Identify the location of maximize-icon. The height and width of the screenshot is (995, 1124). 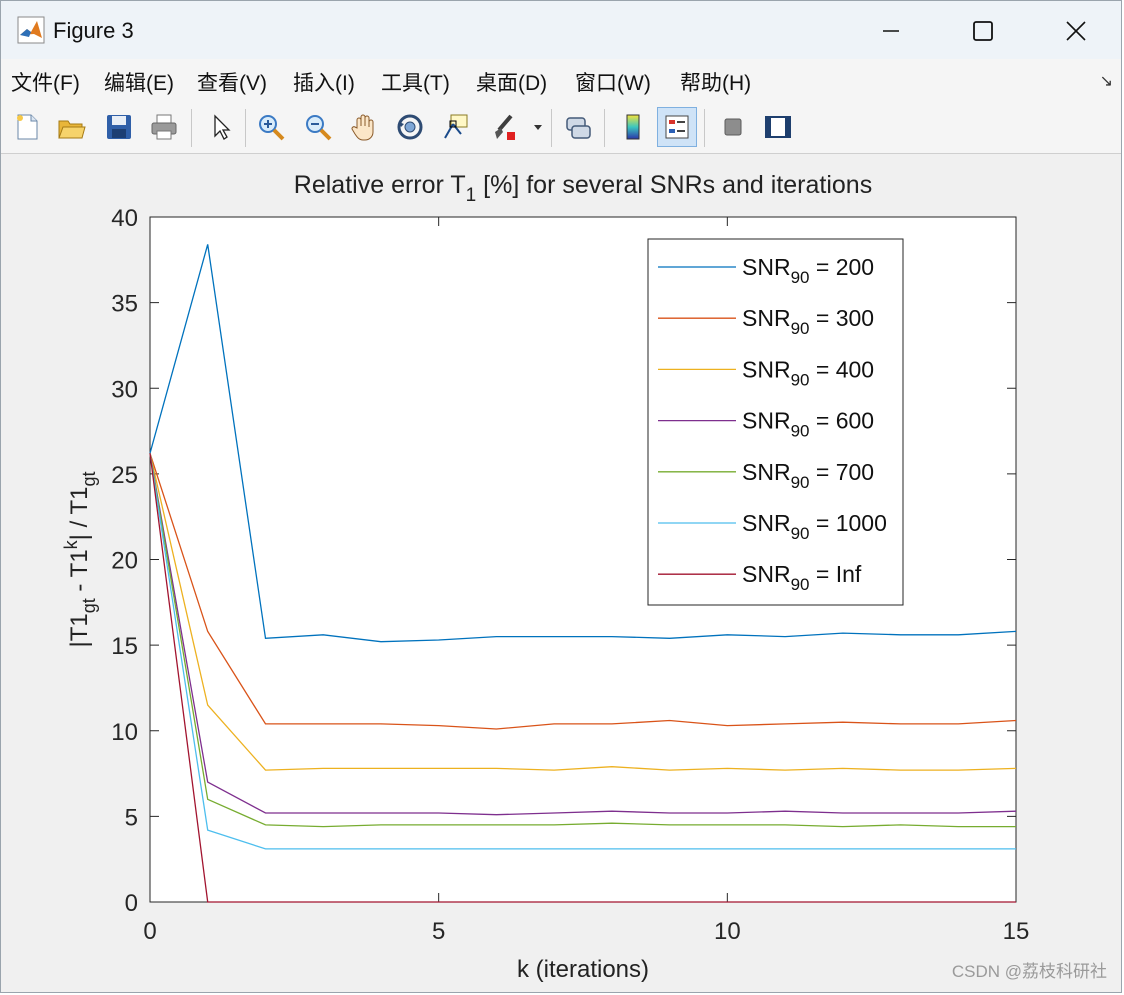
(983, 31).